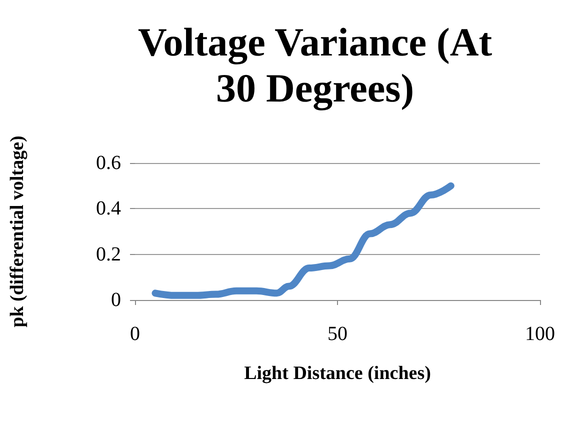 This screenshot has height=426, width=580. Describe the element at coordinates (135, 334) in the screenshot. I see `x-tick-label: 0` at that location.